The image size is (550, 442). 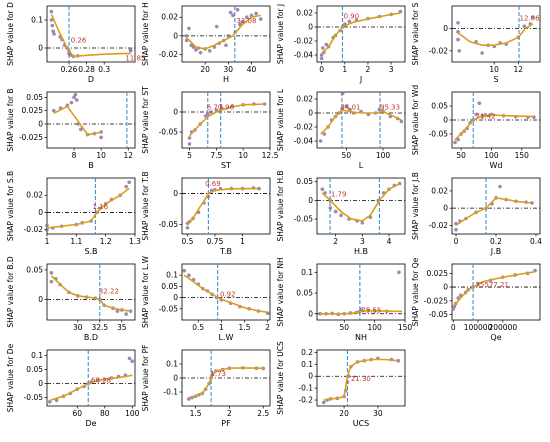 What do you see at coordinates (243, 155) in the screenshot?
I see `x-tick-label: 10` at bounding box center [243, 155].